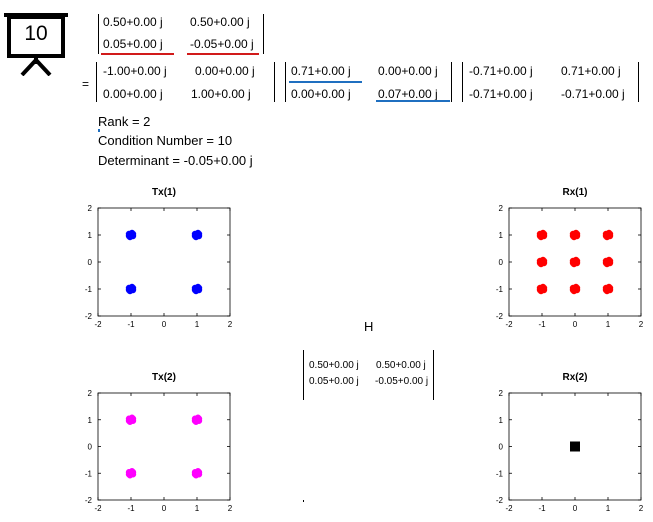 The width and height of the screenshot is (653, 522). What do you see at coordinates (321, 71) in the screenshot?
I see `matrix-s-cell: 0.71+0.00 j` at bounding box center [321, 71].